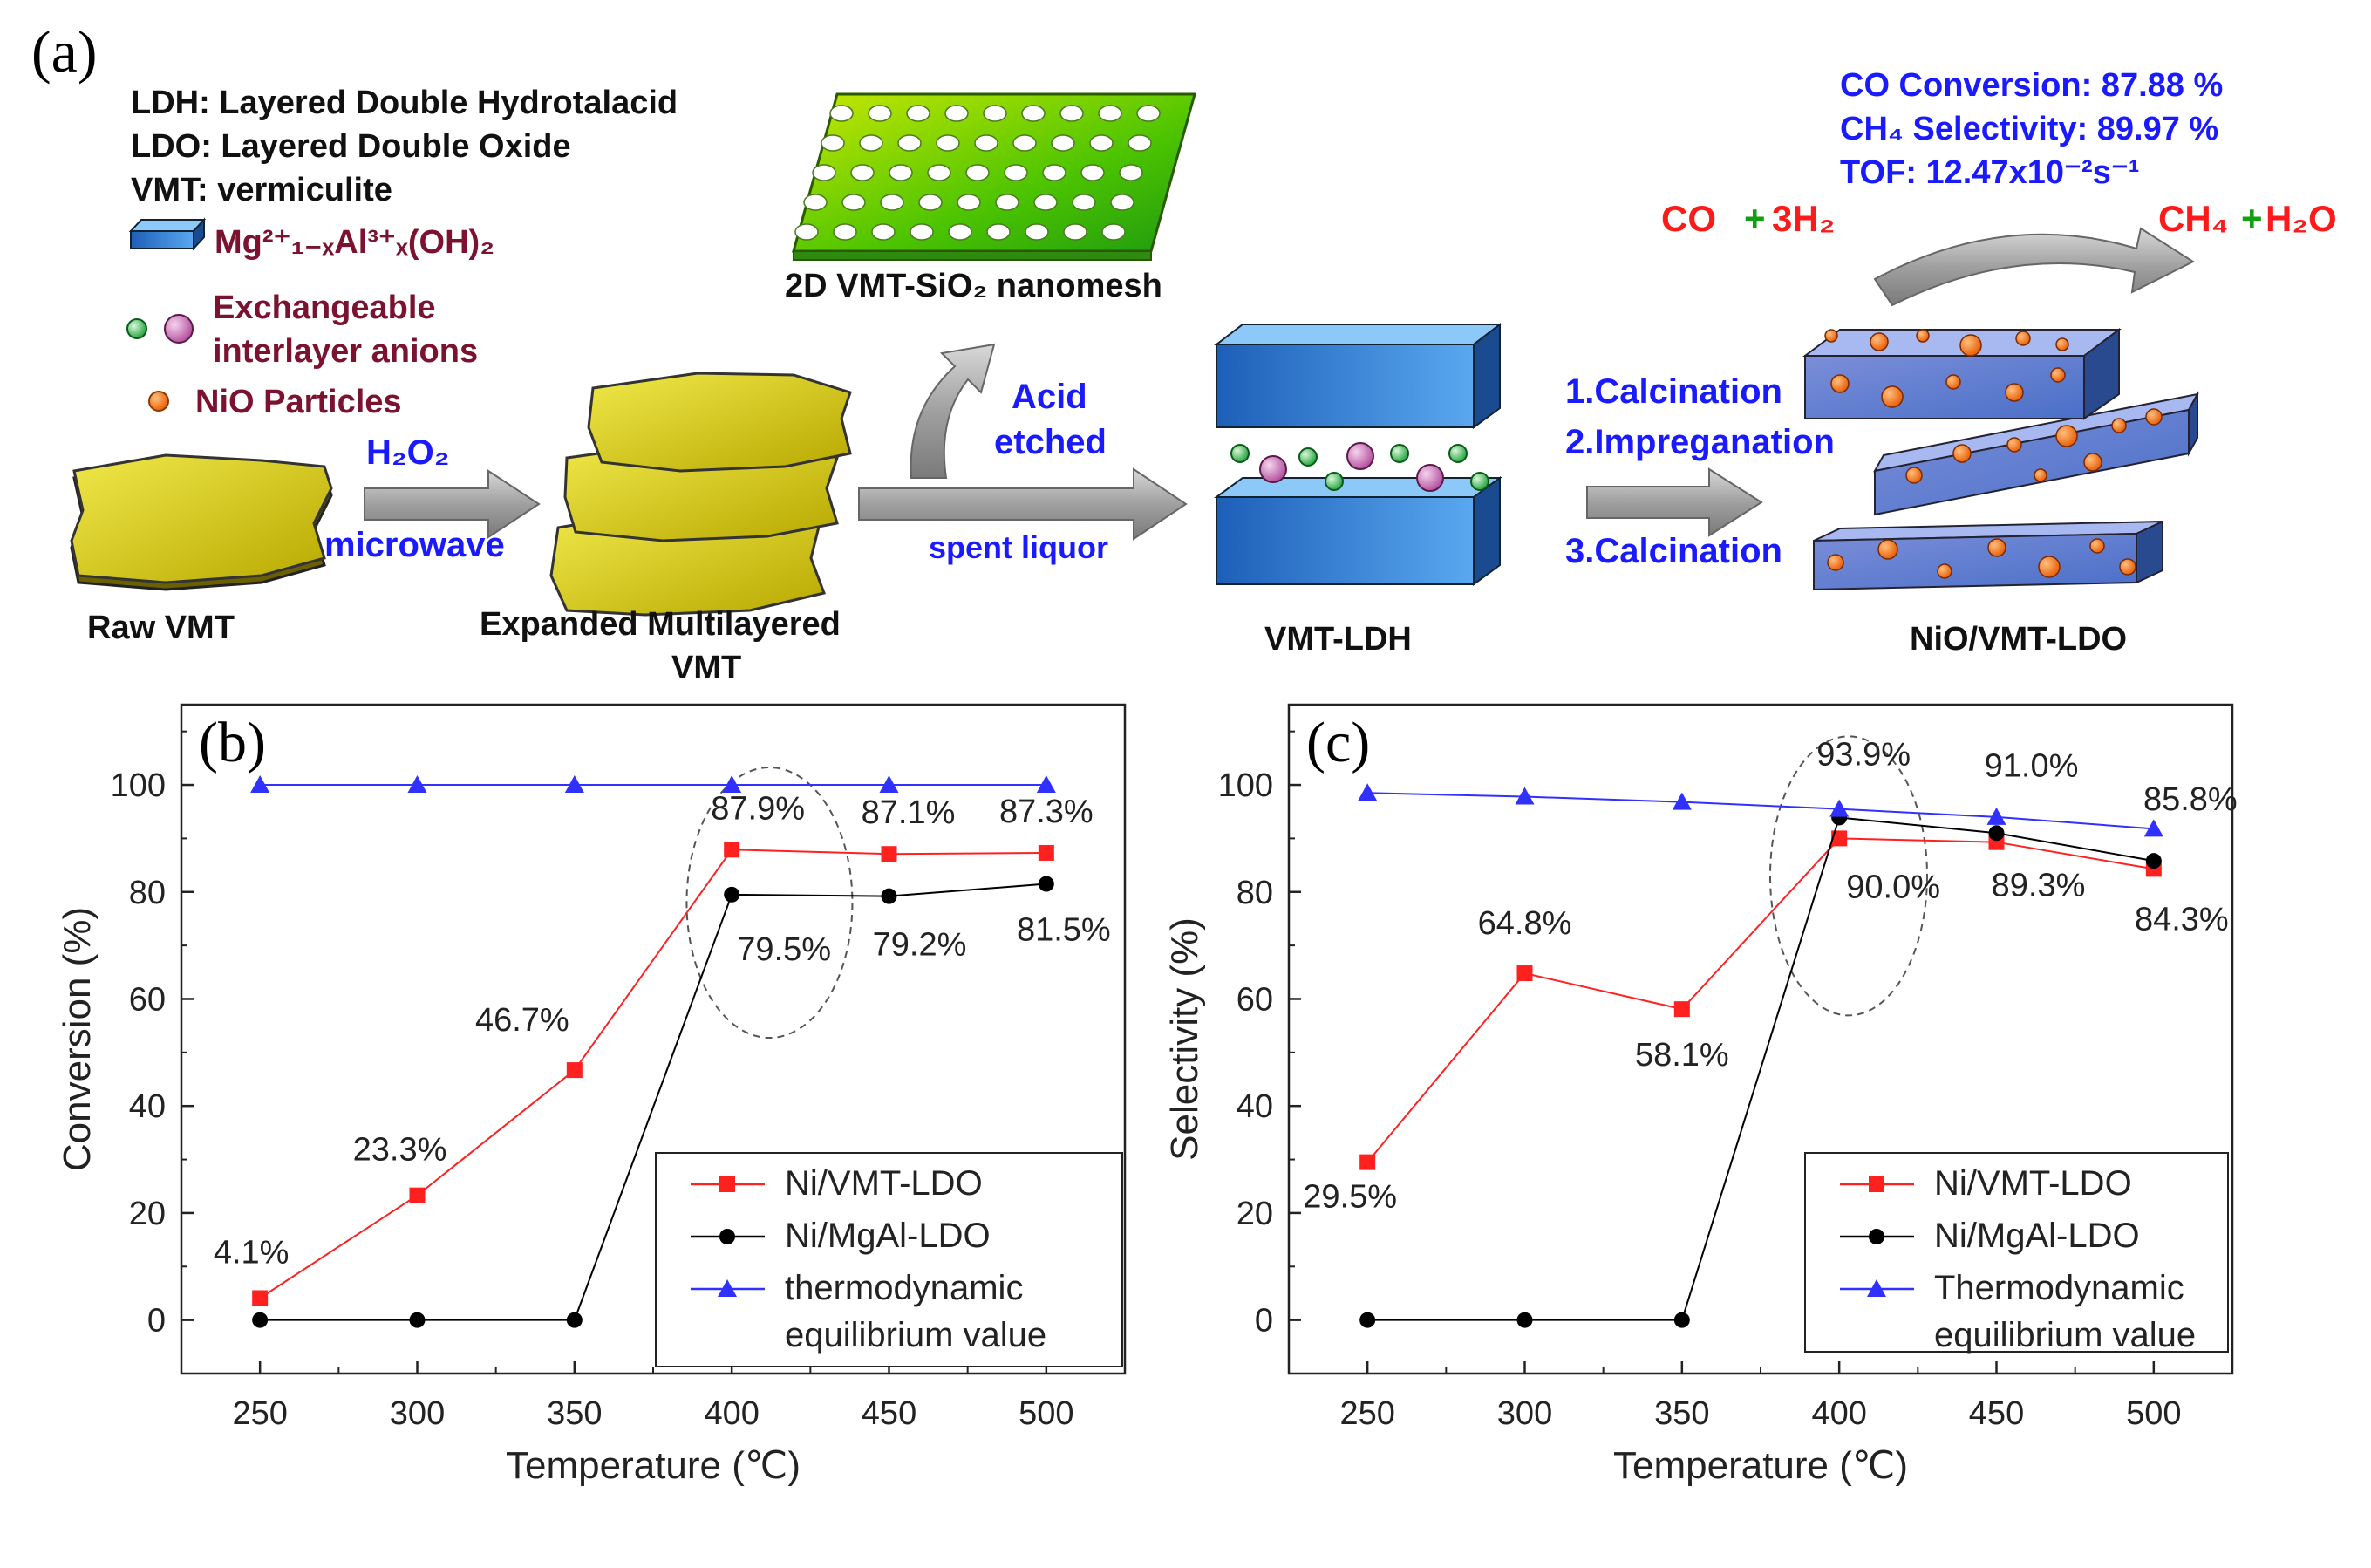 Image resolution: width=2371 pixels, height=1568 pixels. What do you see at coordinates (147, 1214) in the screenshot?
I see `b-y-tick-label: 20` at bounding box center [147, 1214].